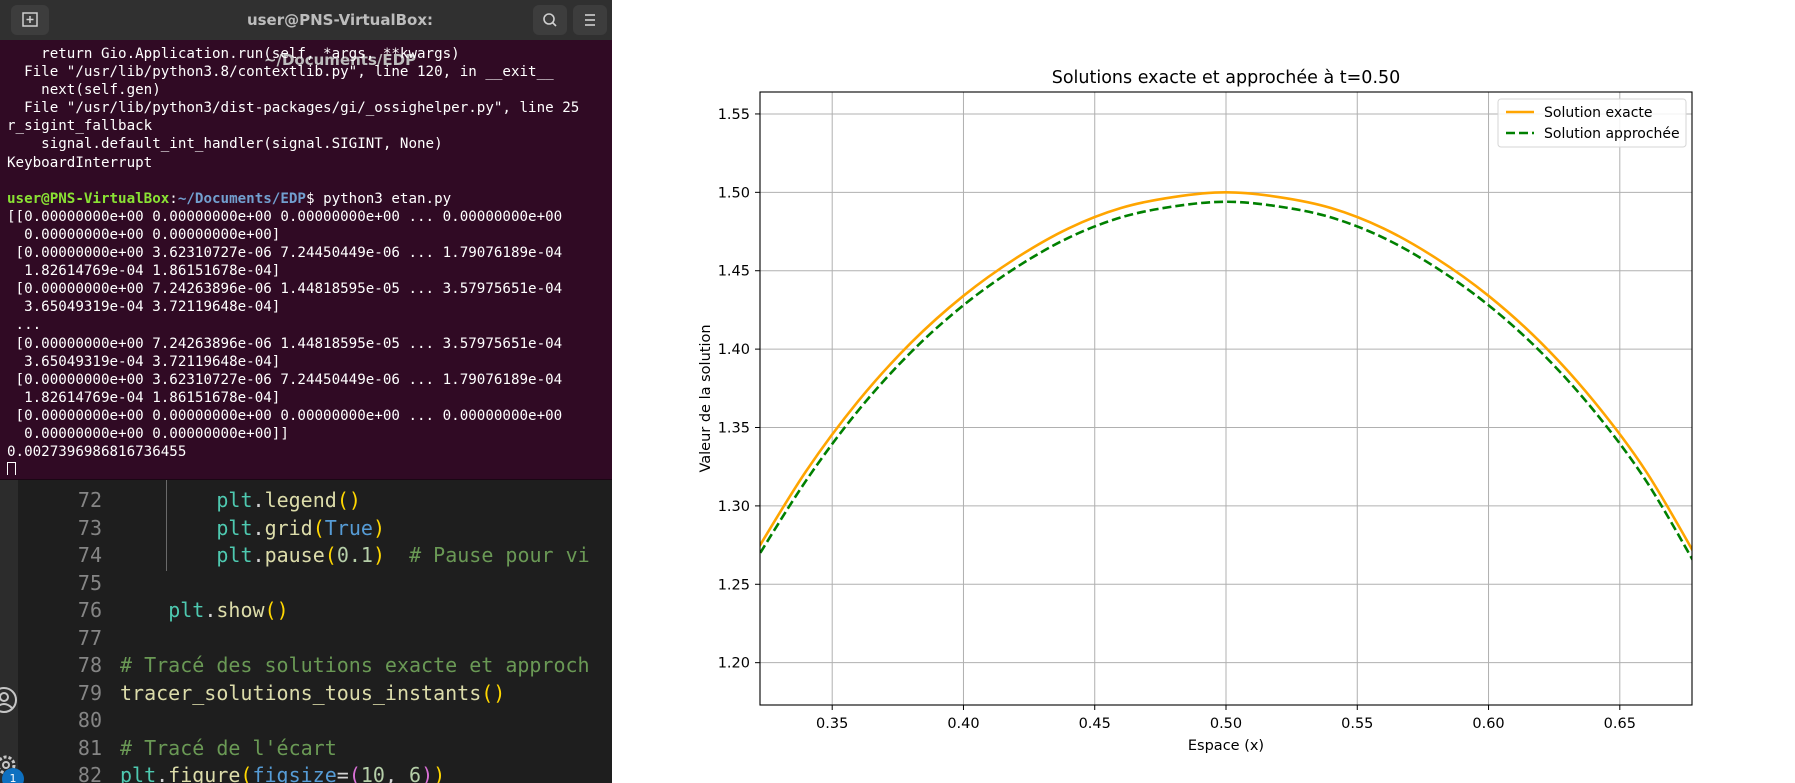  What do you see at coordinates (228, 747) in the screenshot?
I see `code-token: # Tracé de l'écart` at bounding box center [228, 747].